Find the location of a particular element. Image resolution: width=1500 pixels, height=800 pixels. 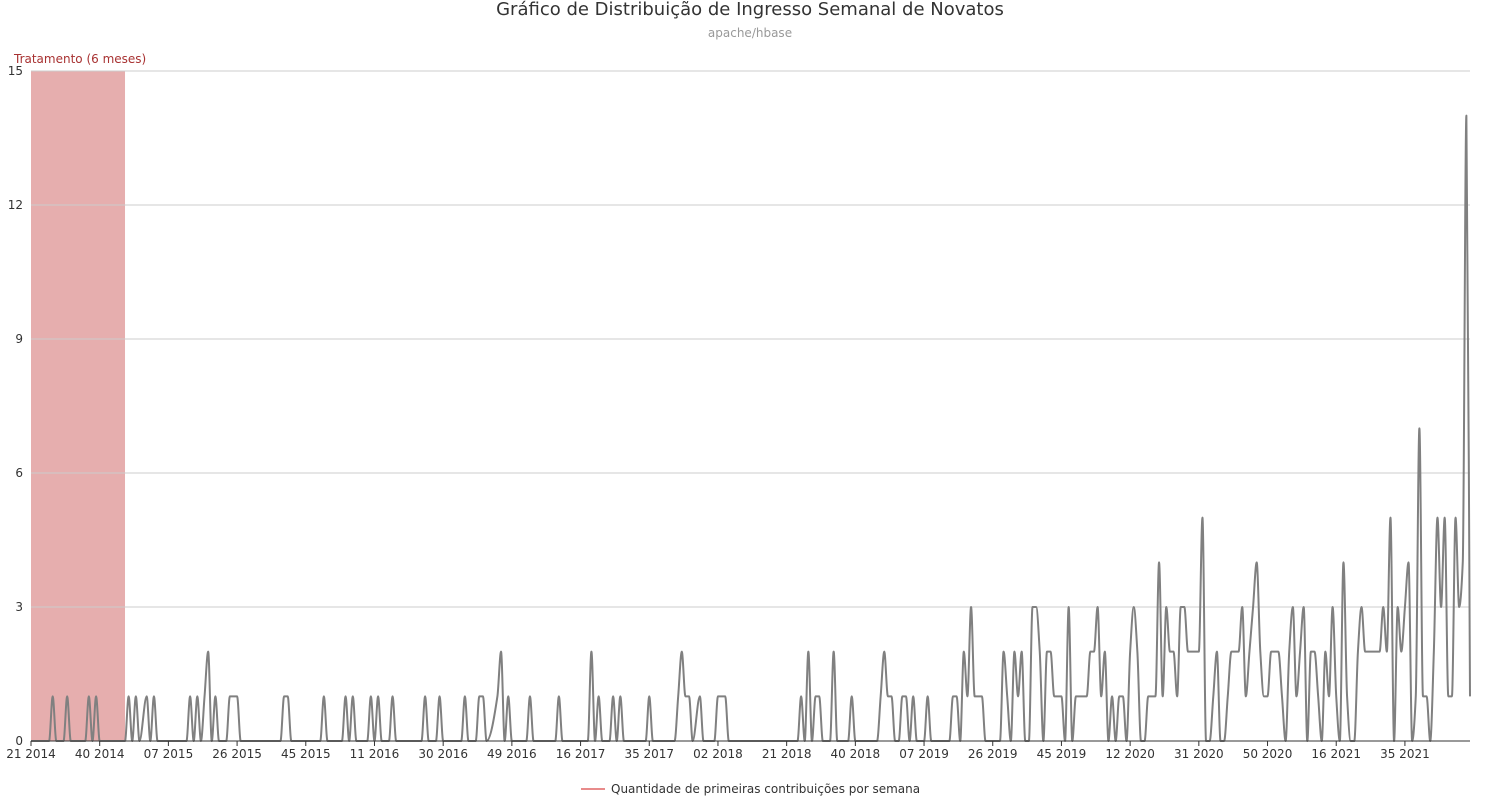

y-tick-label: 9 is located at coordinates (19, 339).